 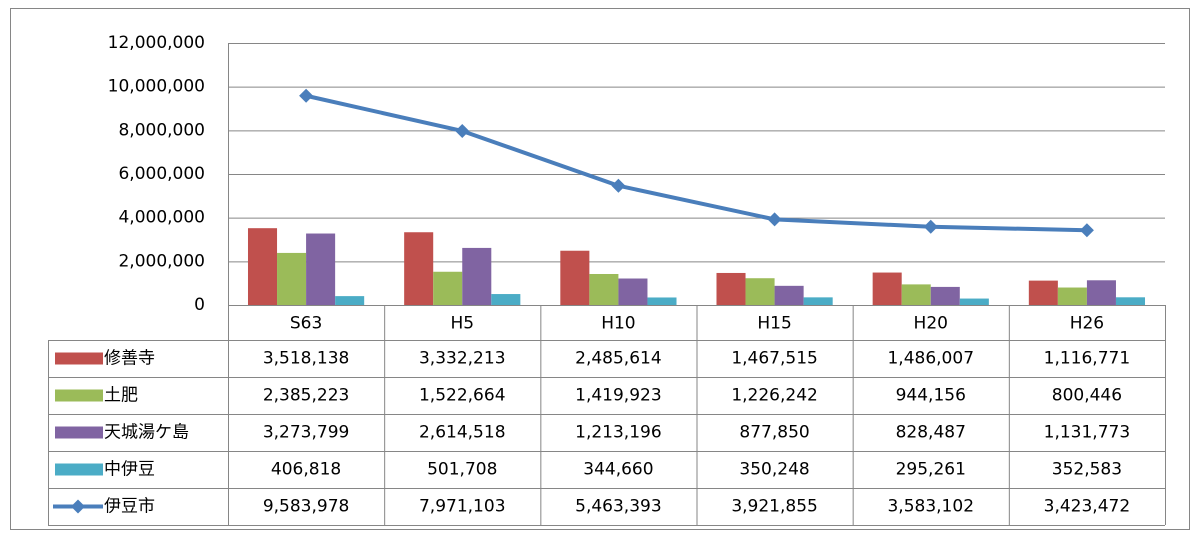 What do you see at coordinates (462, 359) in the screenshot?
I see `table-value: 3,332,213` at bounding box center [462, 359].